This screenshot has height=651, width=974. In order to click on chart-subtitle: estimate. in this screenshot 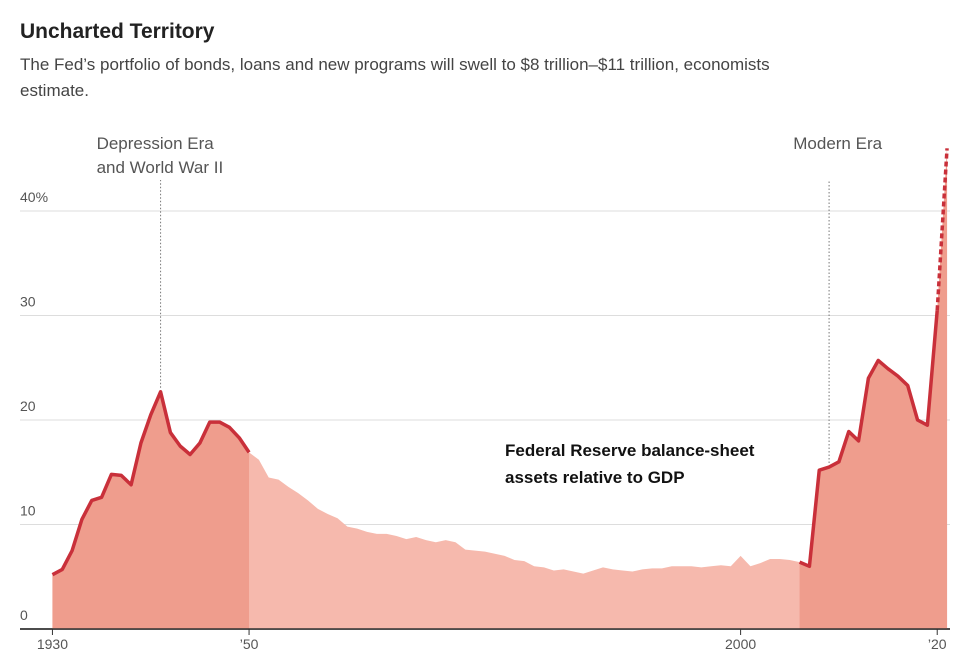, I will do `click(54, 90)`.